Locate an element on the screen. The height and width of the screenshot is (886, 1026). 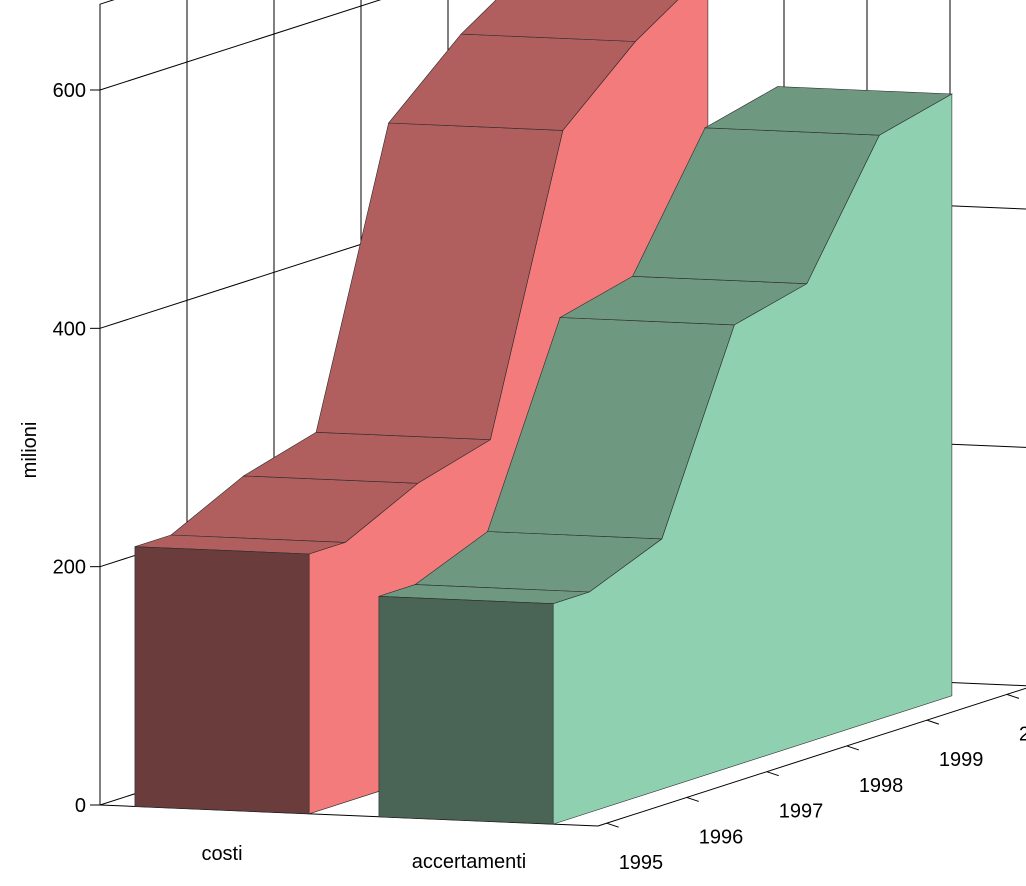
year-label-1996: 1996 is located at coordinates (721, 837).